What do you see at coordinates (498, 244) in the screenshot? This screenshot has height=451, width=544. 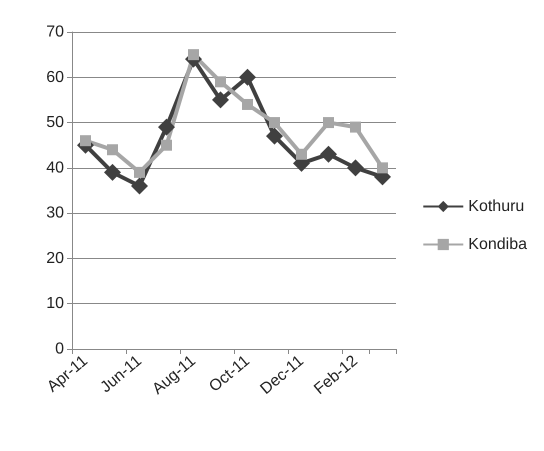 I see `legend-label: Kondiba` at bounding box center [498, 244].